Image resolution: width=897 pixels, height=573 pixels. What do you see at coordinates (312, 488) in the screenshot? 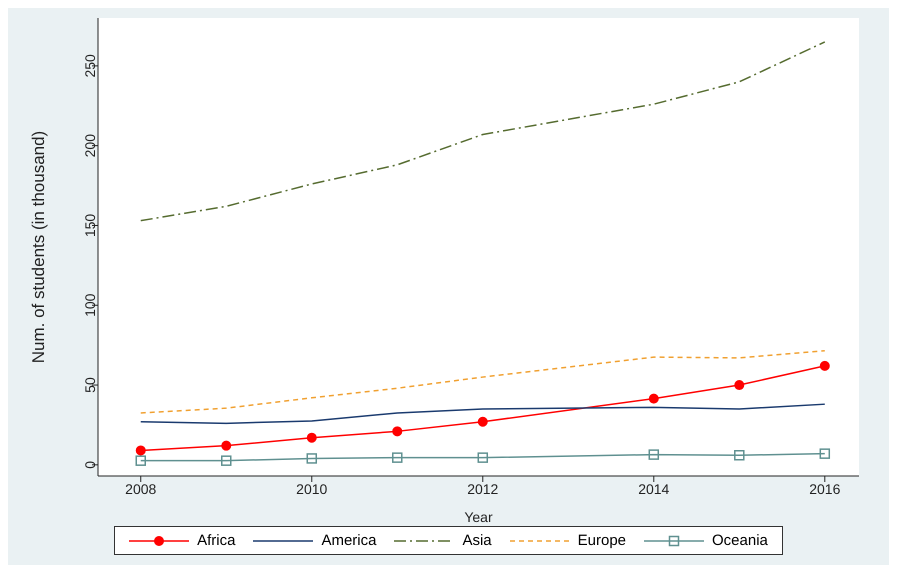
I see `x-tick-label: 2010` at bounding box center [312, 488].